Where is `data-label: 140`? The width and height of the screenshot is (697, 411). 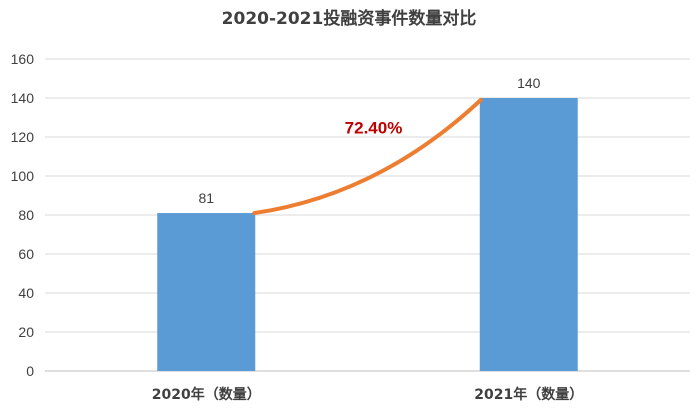
data-label: 140 is located at coordinates (529, 83).